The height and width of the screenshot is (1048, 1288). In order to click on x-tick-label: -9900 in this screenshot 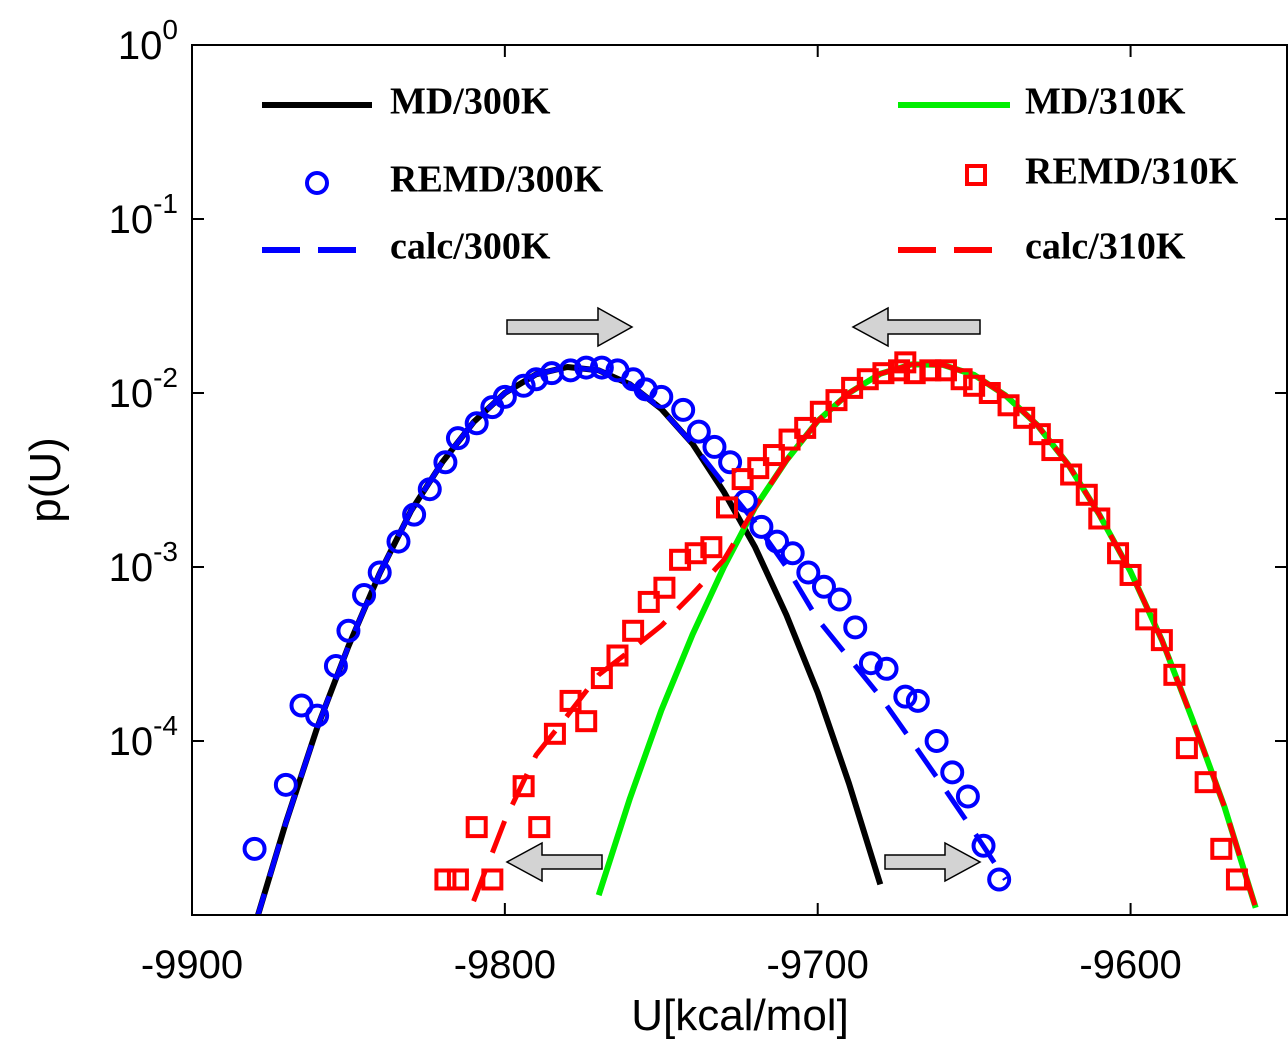, I will do `click(192, 965)`.